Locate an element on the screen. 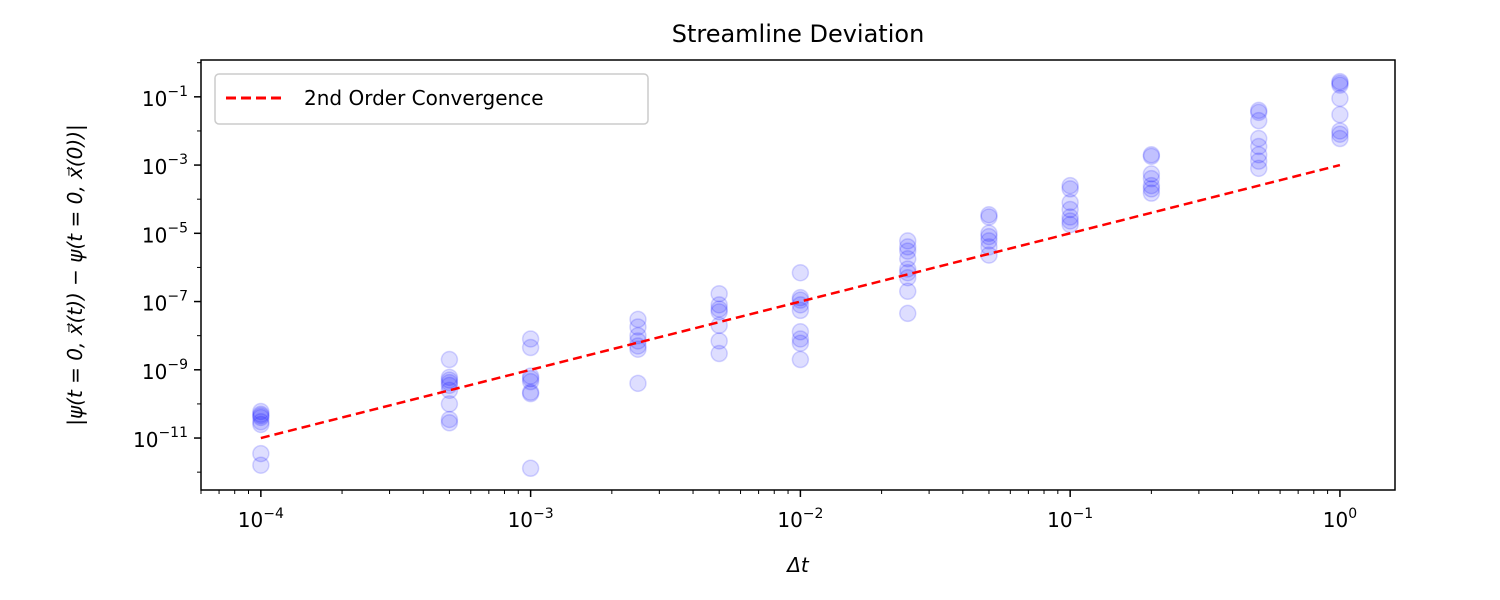  y-tick-label: 10⁻³ is located at coordinates (165, 165).